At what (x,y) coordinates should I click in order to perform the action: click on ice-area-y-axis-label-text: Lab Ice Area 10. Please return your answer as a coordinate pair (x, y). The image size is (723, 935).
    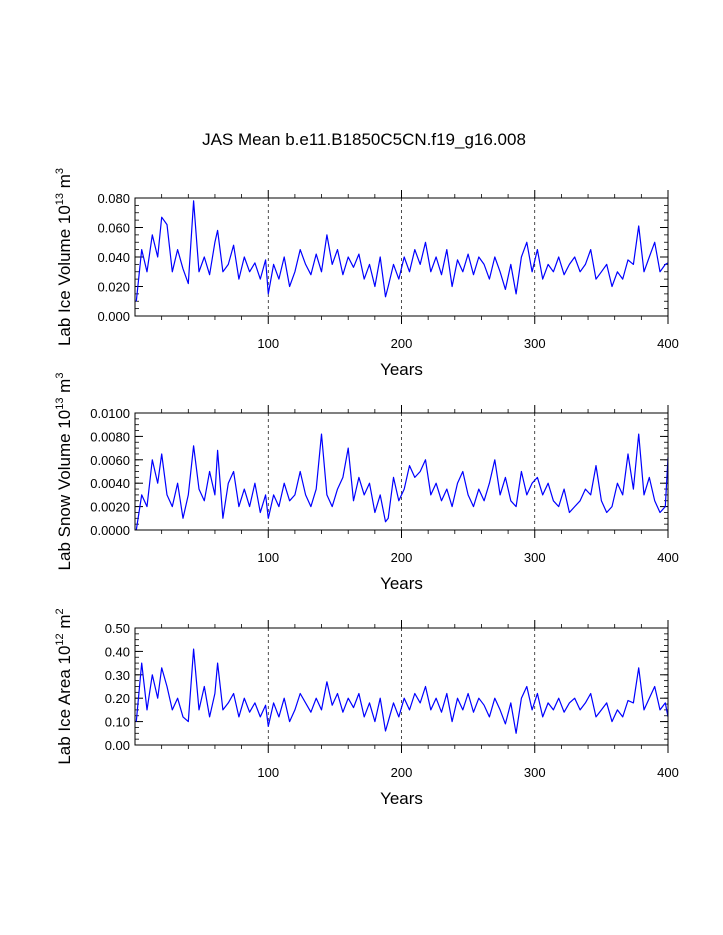
    Looking at the image, I should click on (64, 705).